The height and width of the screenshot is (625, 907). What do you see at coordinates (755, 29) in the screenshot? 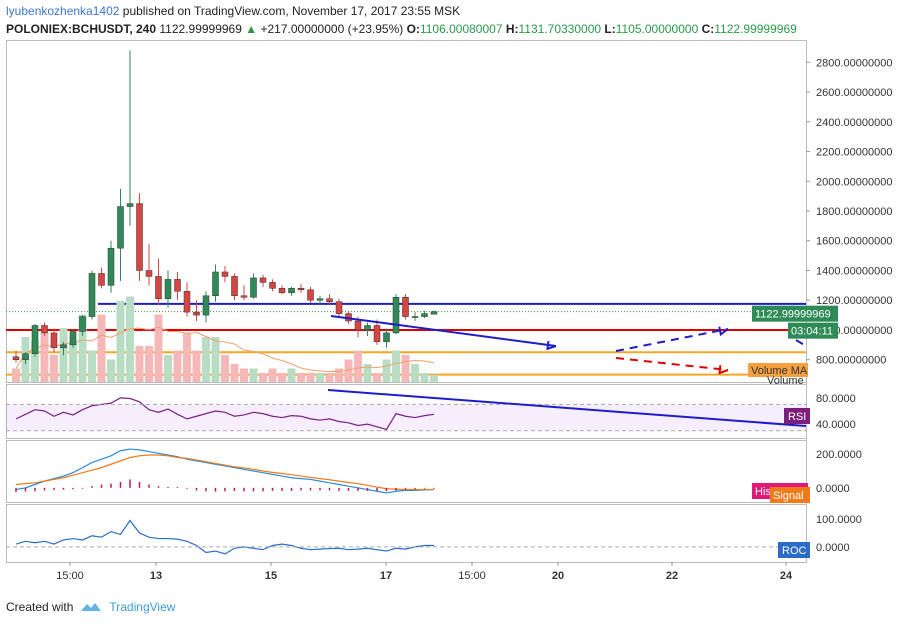
I see `close-value: 1122.99999969` at bounding box center [755, 29].